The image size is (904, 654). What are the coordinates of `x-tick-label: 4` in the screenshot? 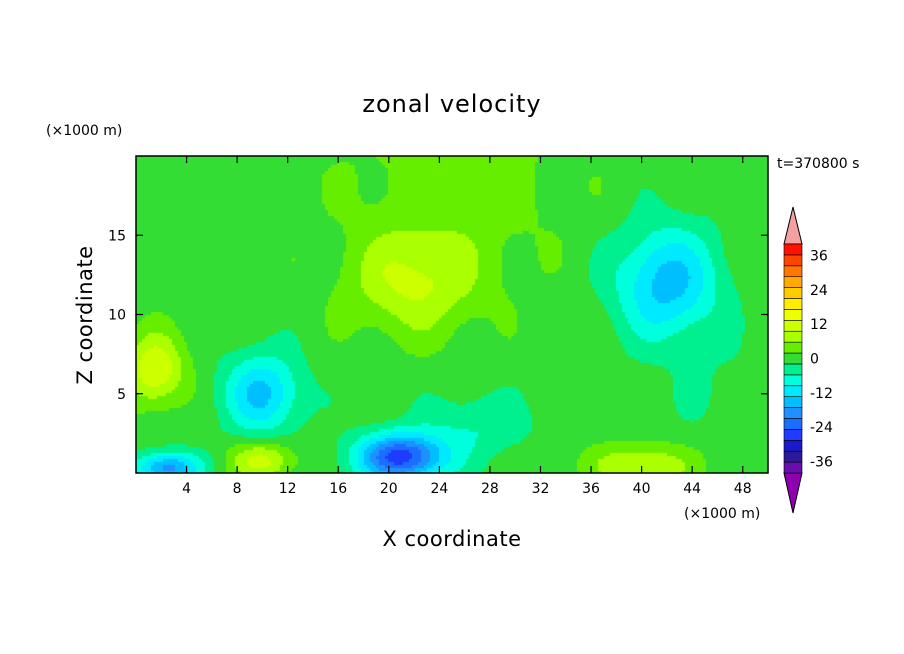 It's located at (186, 489).